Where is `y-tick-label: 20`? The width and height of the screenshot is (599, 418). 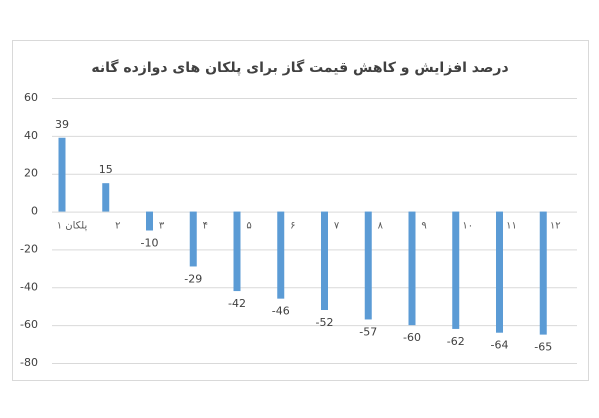 y-tick-label: 20 is located at coordinates (31, 173).